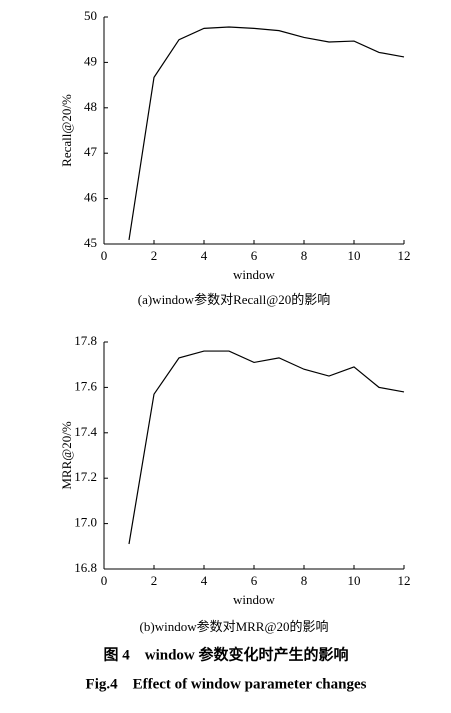 The width and height of the screenshot is (451, 713). Describe the element at coordinates (85, 431) in the screenshot. I see `y-tick-label: 17.4` at that location.